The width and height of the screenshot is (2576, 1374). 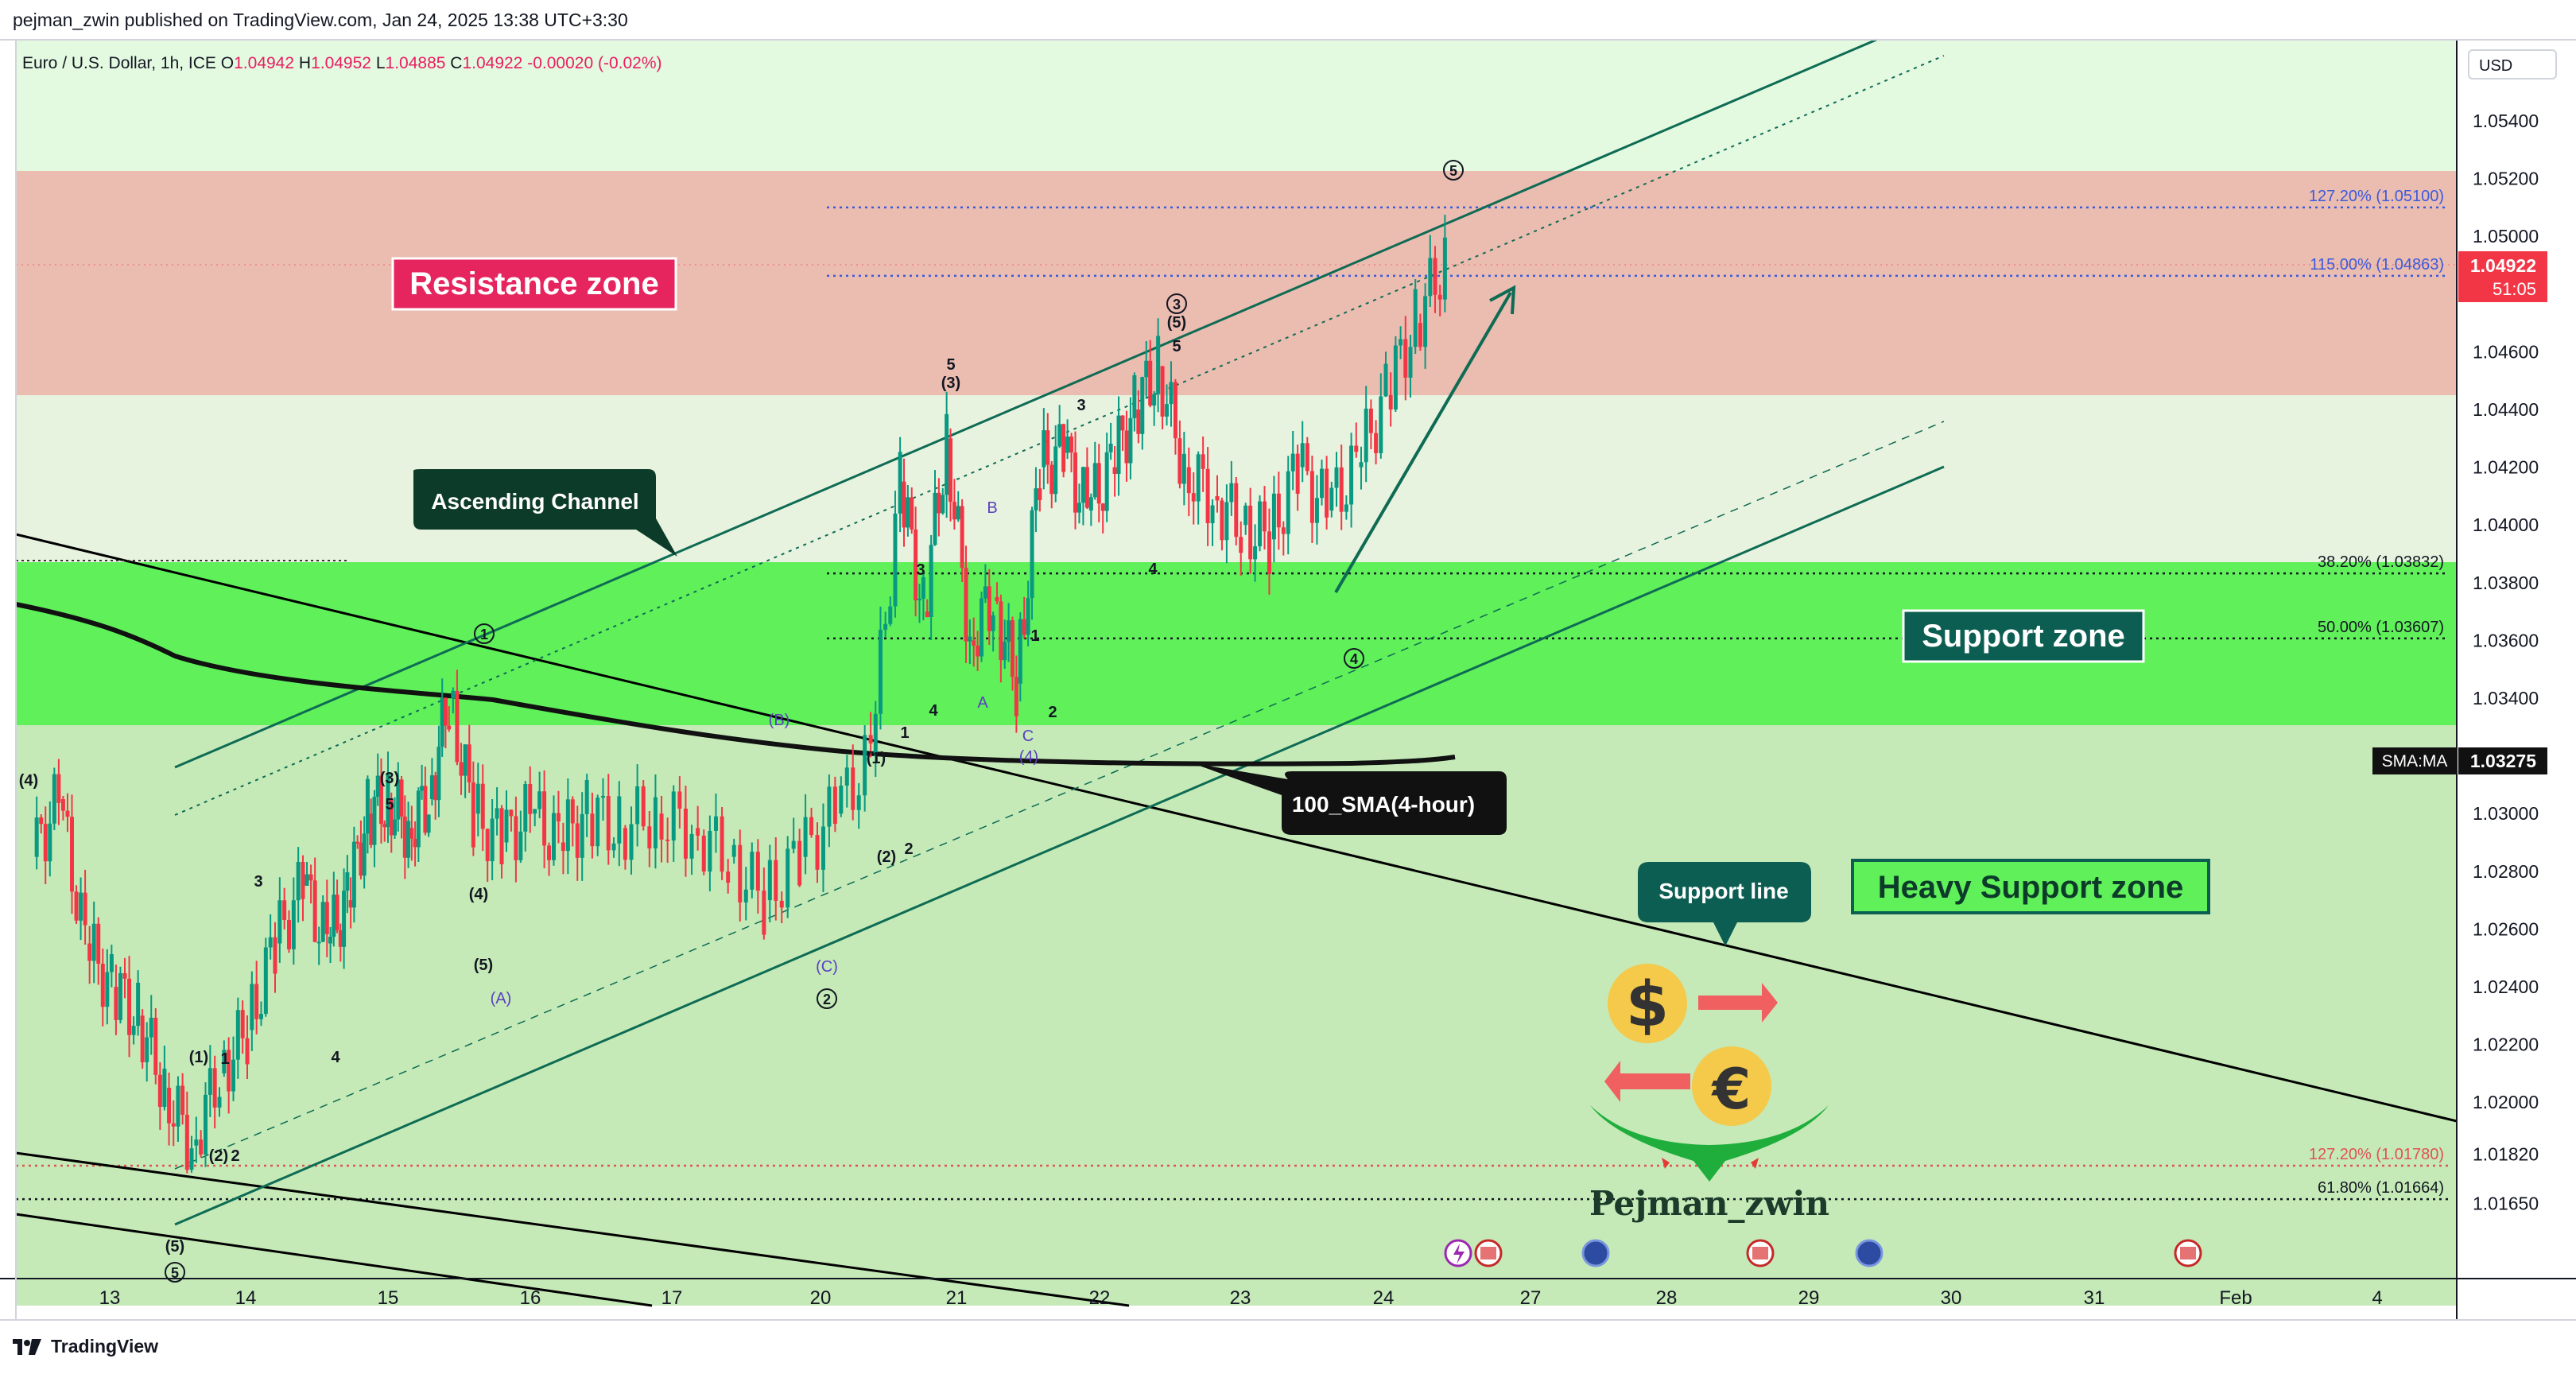 I want to click on price-tick-label: 1.02600, so click(x=2506, y=928).